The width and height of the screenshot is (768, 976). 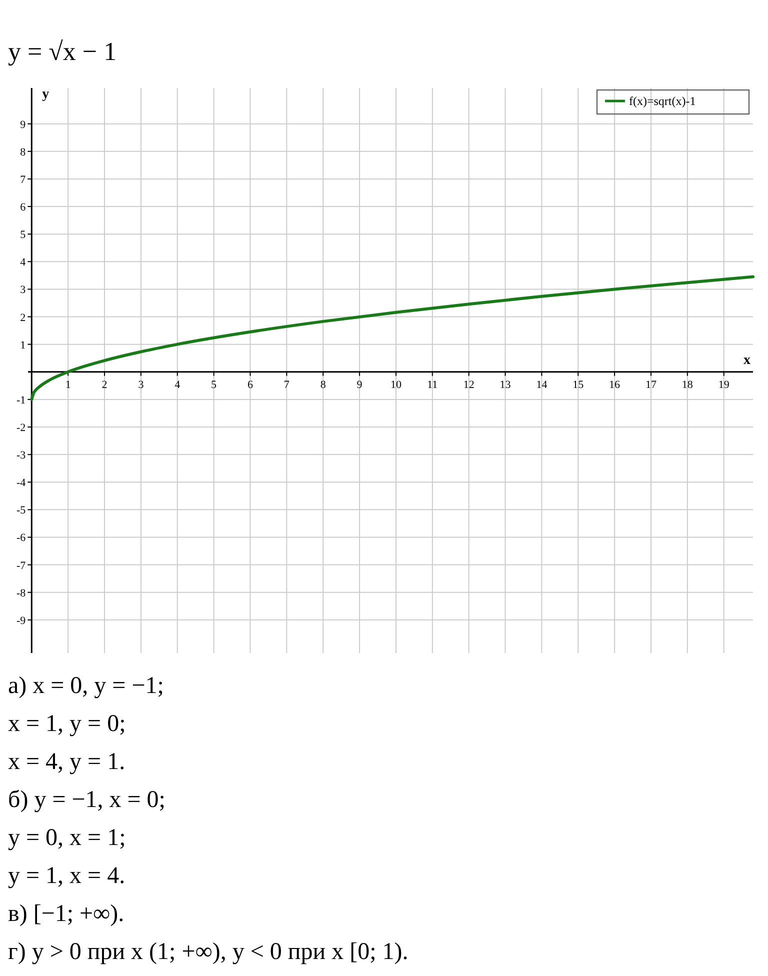 I want to click on x-tick-label: 6, so click(x=250, y=384).